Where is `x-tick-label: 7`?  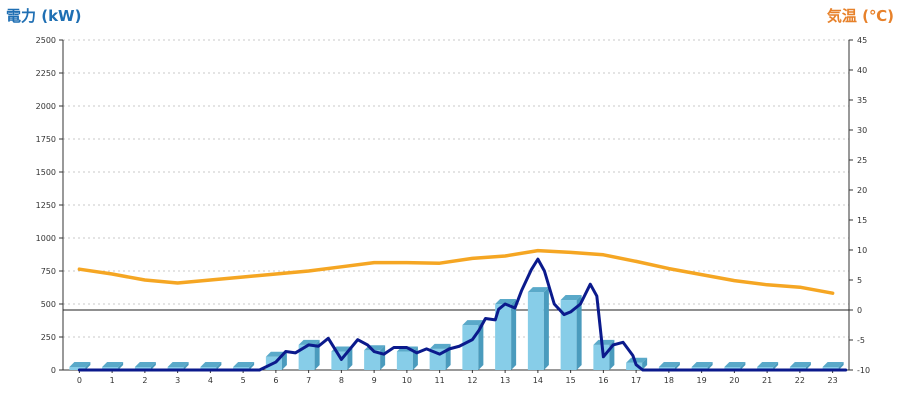 x-tick-label: 7 is located at coordinates (308, 380).